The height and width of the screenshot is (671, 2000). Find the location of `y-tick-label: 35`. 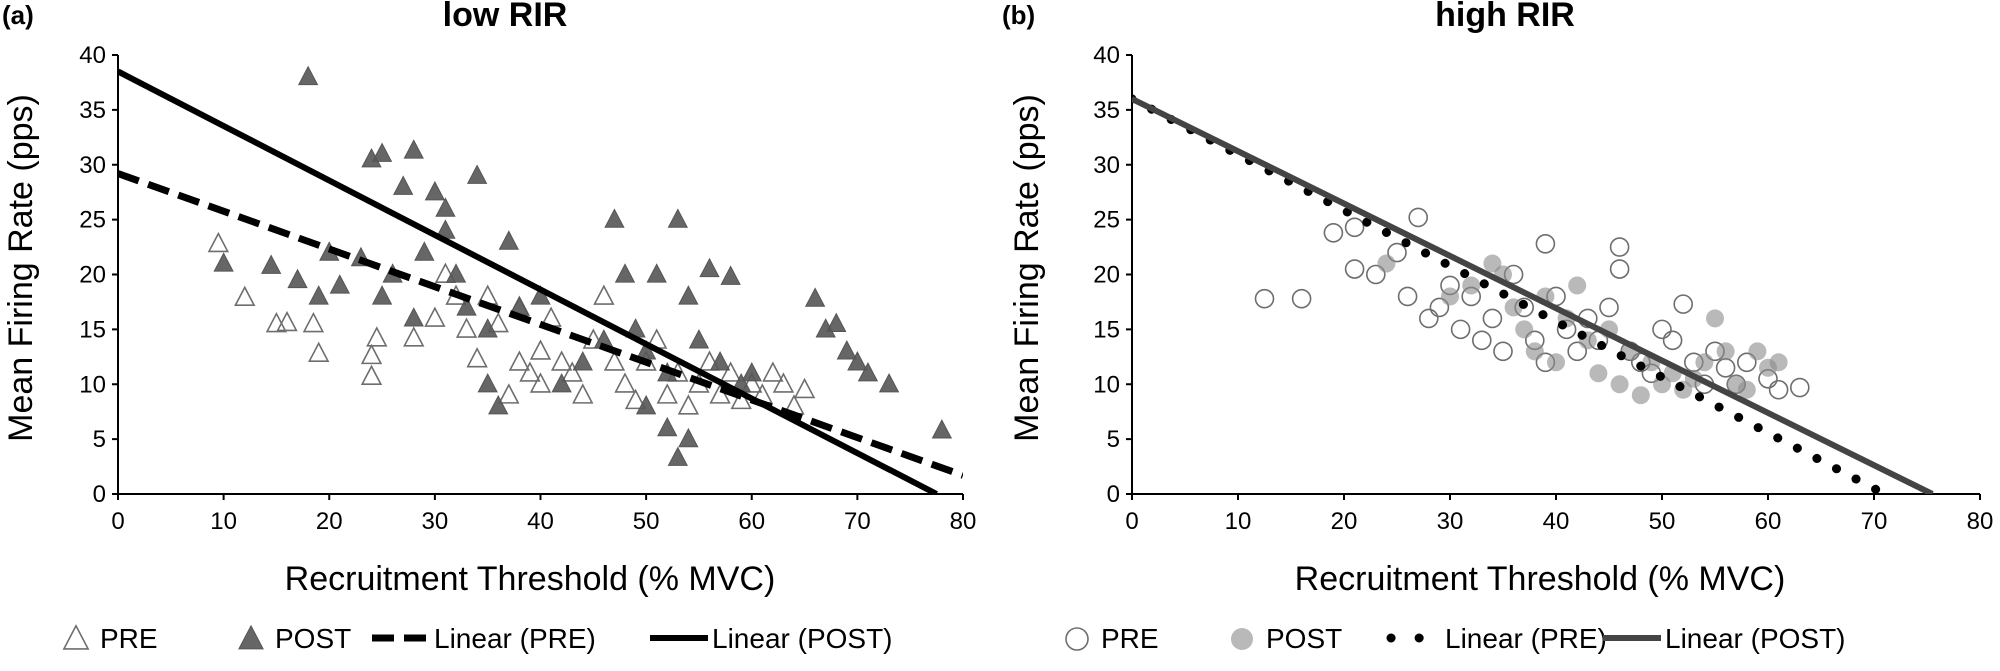

y-tick-label: 35 is located at coordinates (92, 110).